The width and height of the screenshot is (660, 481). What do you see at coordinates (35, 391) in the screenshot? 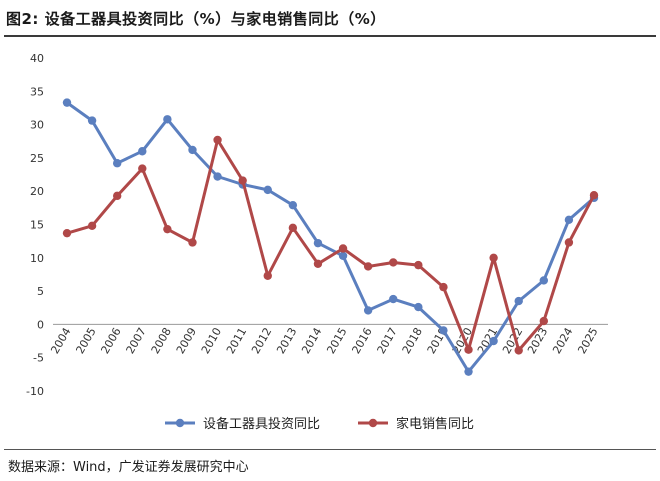
I see `y-tick-label: -10` at bounding box center [35, 391].